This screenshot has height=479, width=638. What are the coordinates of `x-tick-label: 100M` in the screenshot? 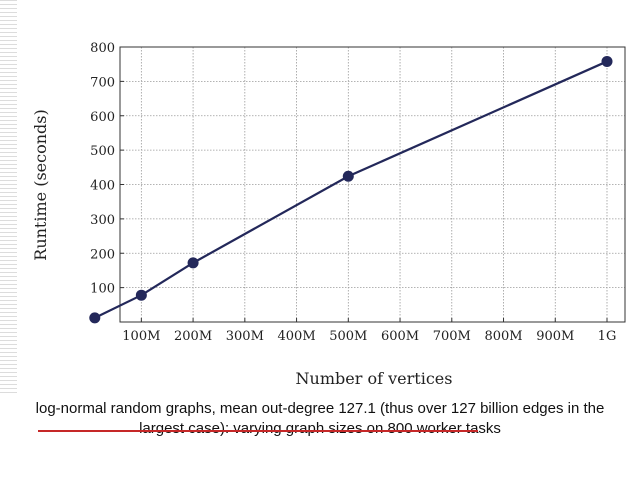 It's located at (141, 336).